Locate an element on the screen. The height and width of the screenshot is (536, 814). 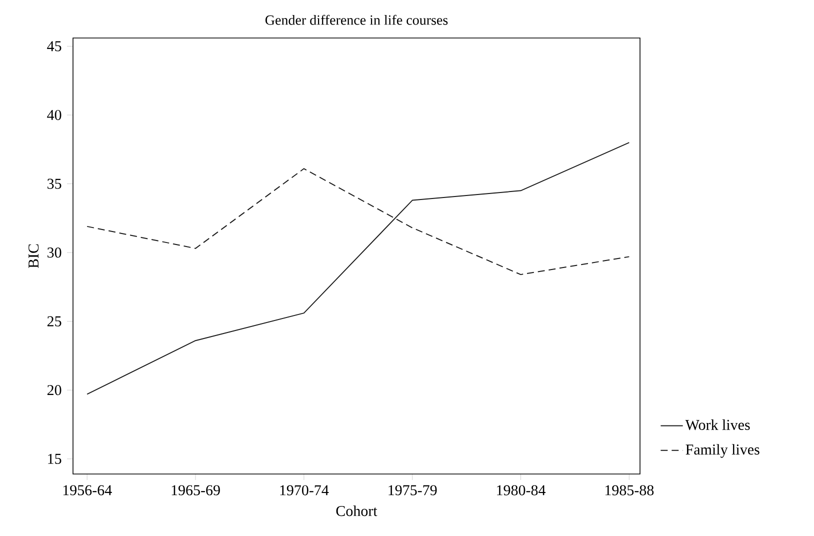
y-tick-label: 45 is located at coordinates (54, 46).